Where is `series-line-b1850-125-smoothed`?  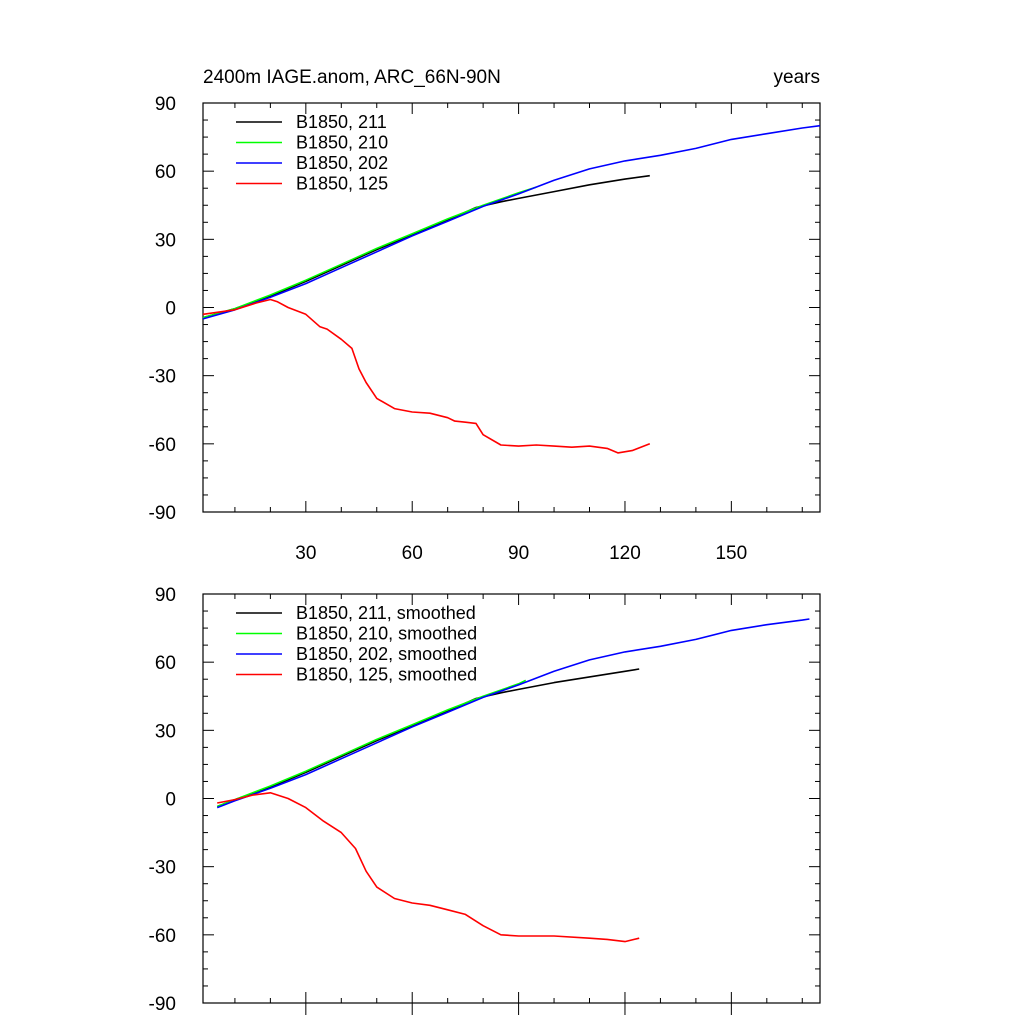 series-line-b1850-125-smoothed is located at coordinates (428, 867).